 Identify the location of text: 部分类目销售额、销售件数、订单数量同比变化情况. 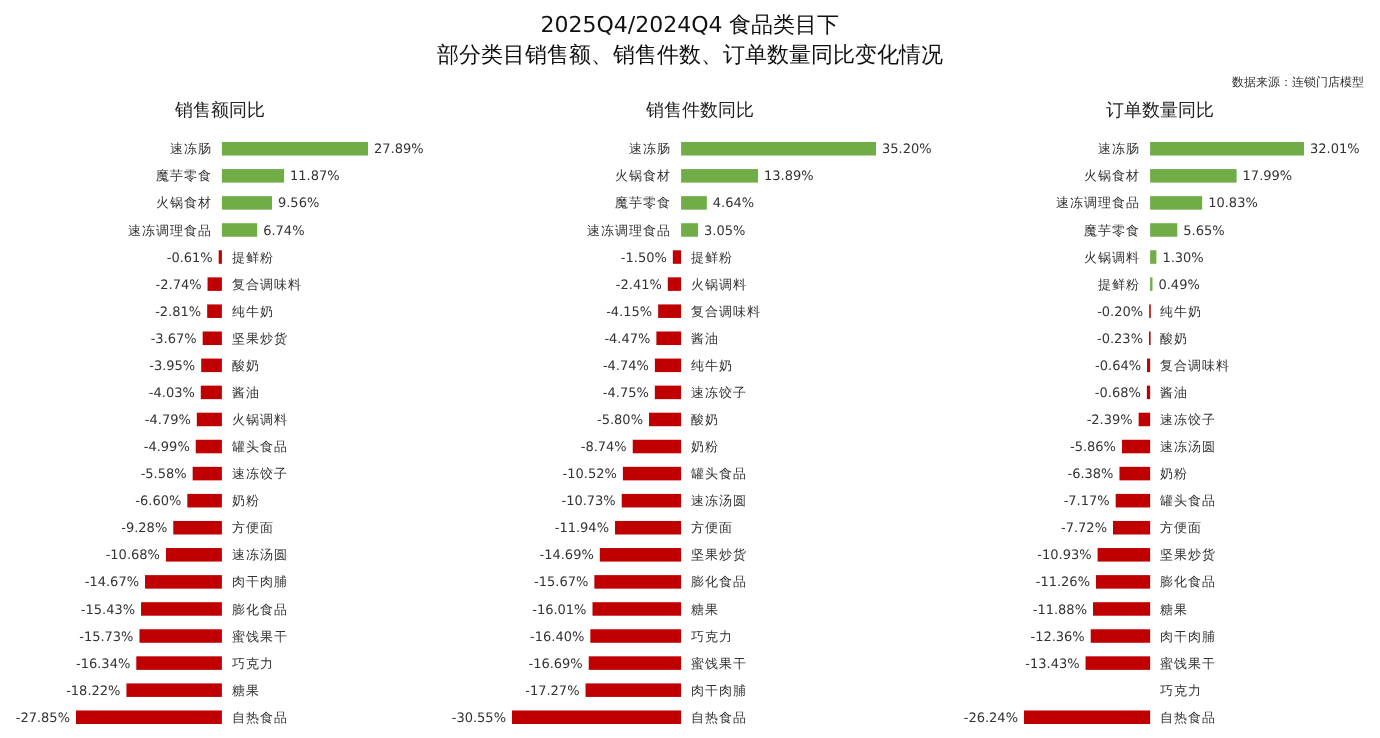
(690, 55).